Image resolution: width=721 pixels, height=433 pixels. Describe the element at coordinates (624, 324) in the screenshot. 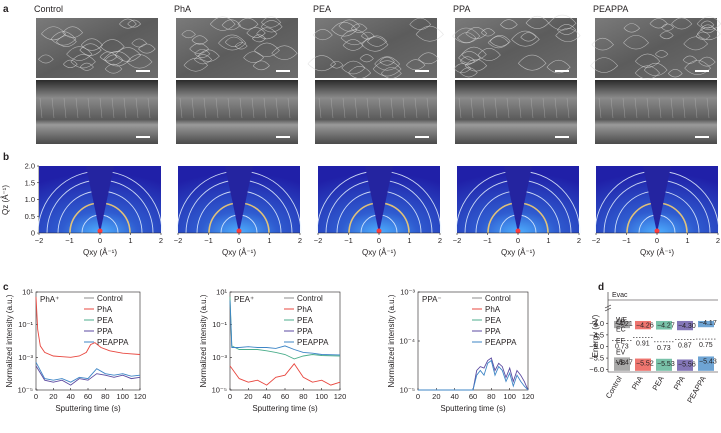

I see `cb-value: −4.21` at that location.